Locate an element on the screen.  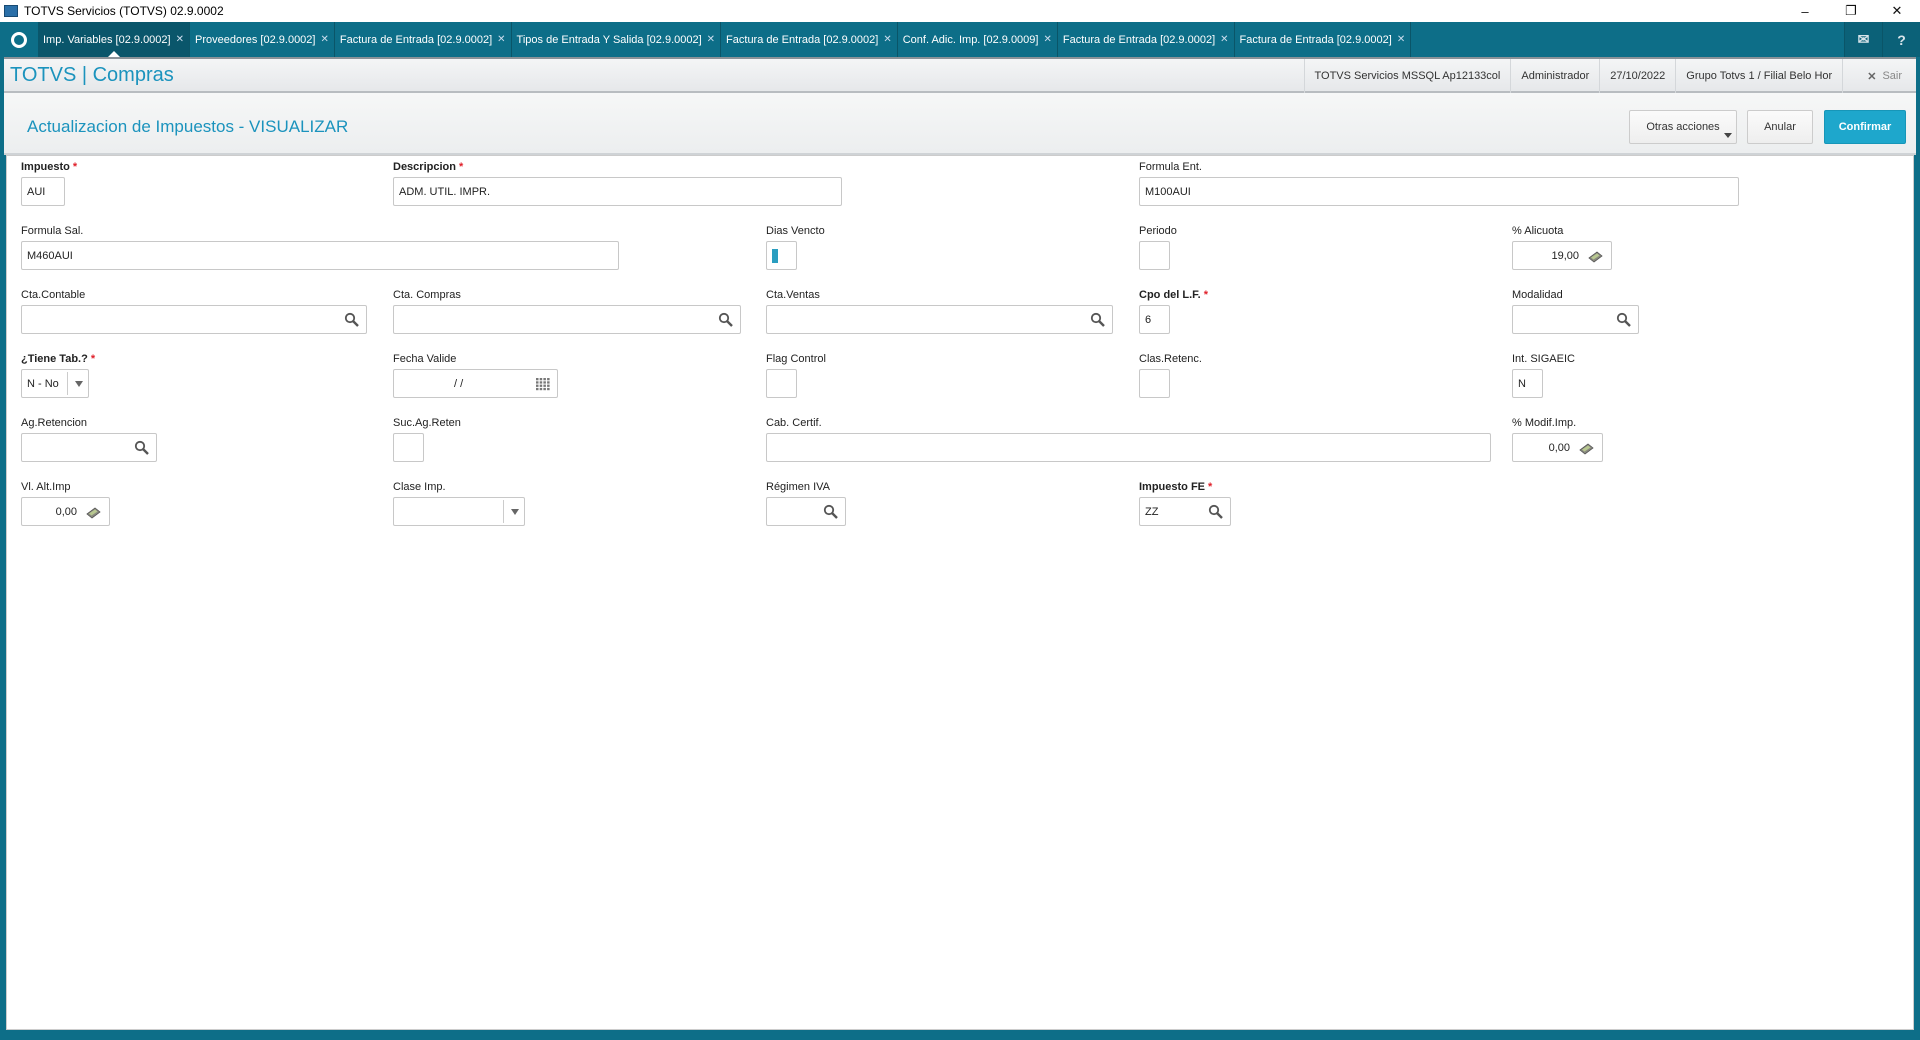
date-info: 27/10/2022 is located at coordinates (1637, 76).